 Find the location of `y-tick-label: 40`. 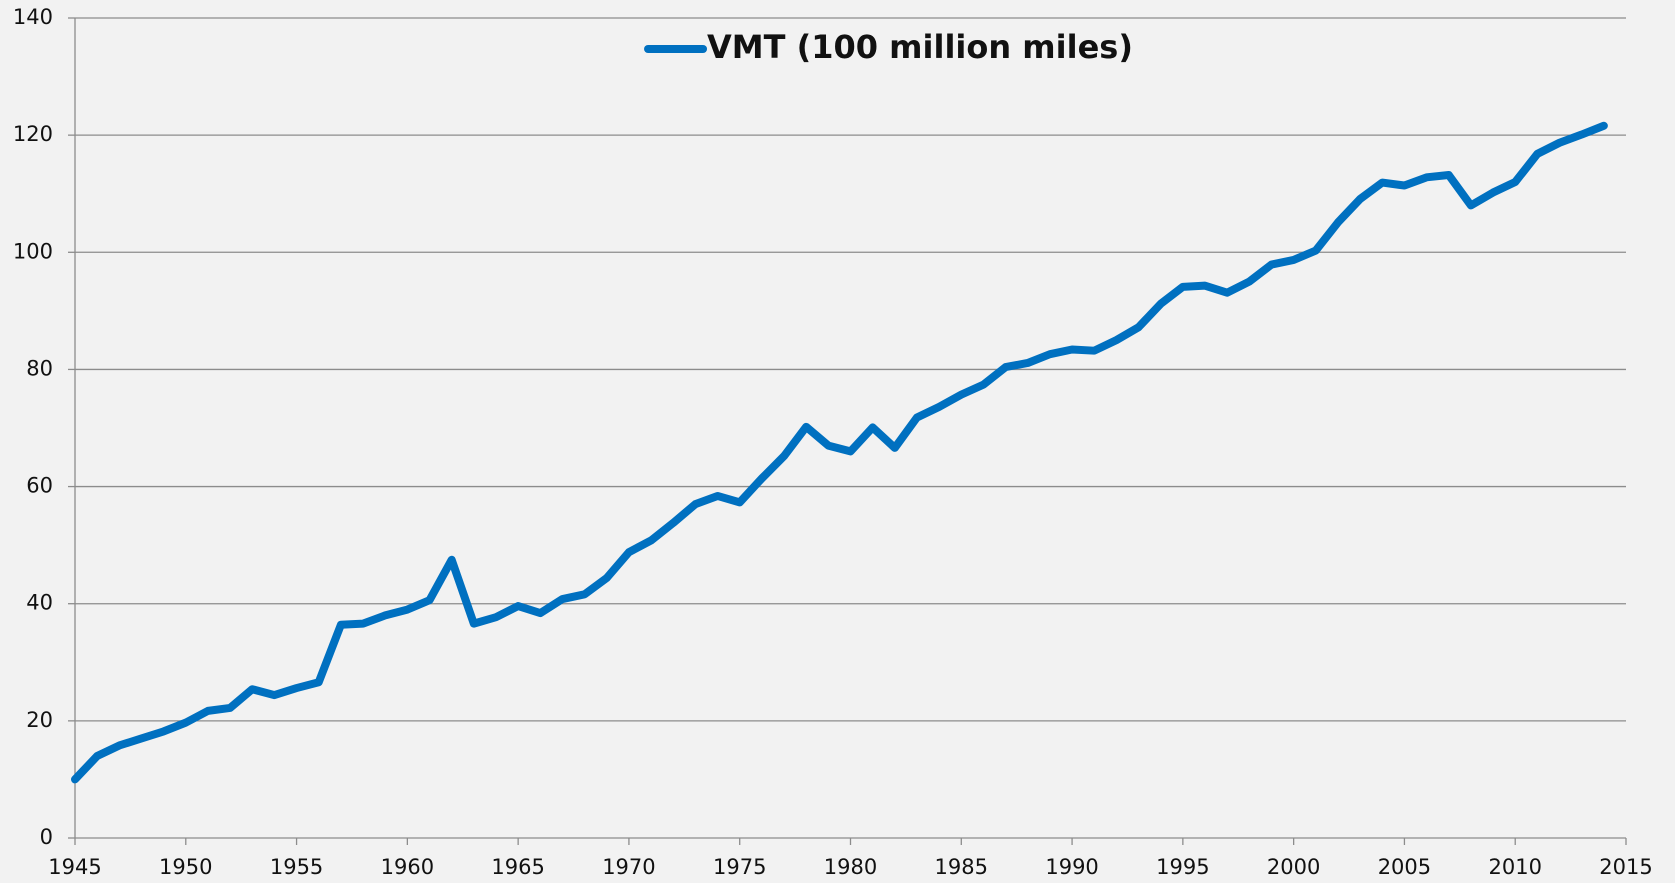

y-tick-label: 40 is located at coordinates (39, 603).